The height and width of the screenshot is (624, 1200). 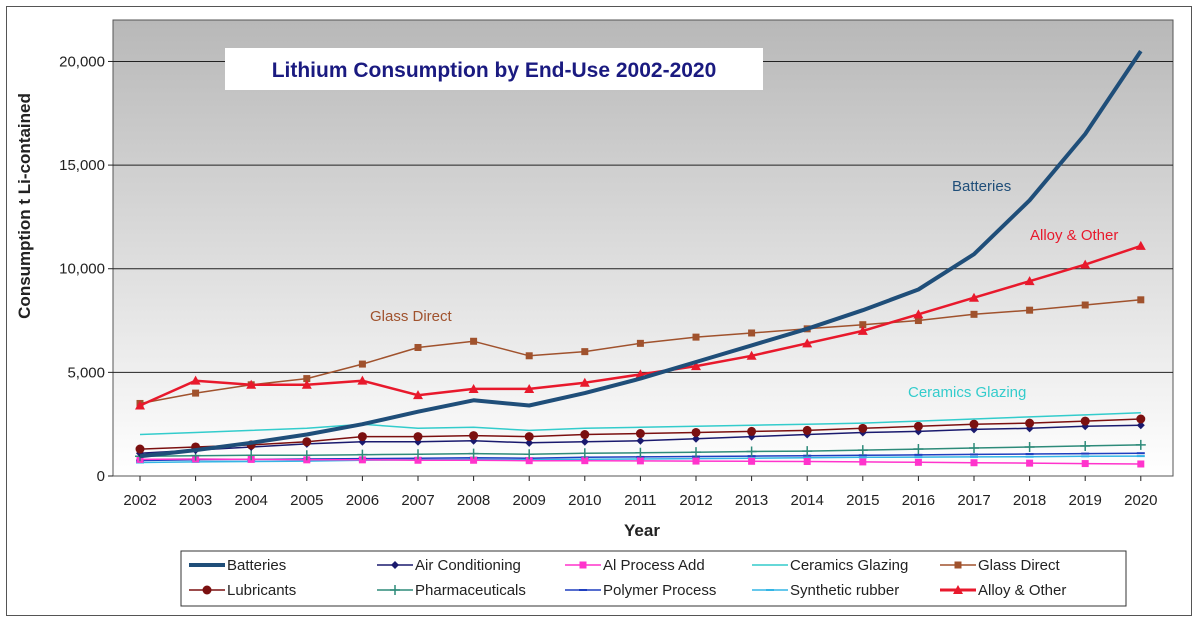 I want to click on x-tick-label: 2003, so click(x=195, y=500).